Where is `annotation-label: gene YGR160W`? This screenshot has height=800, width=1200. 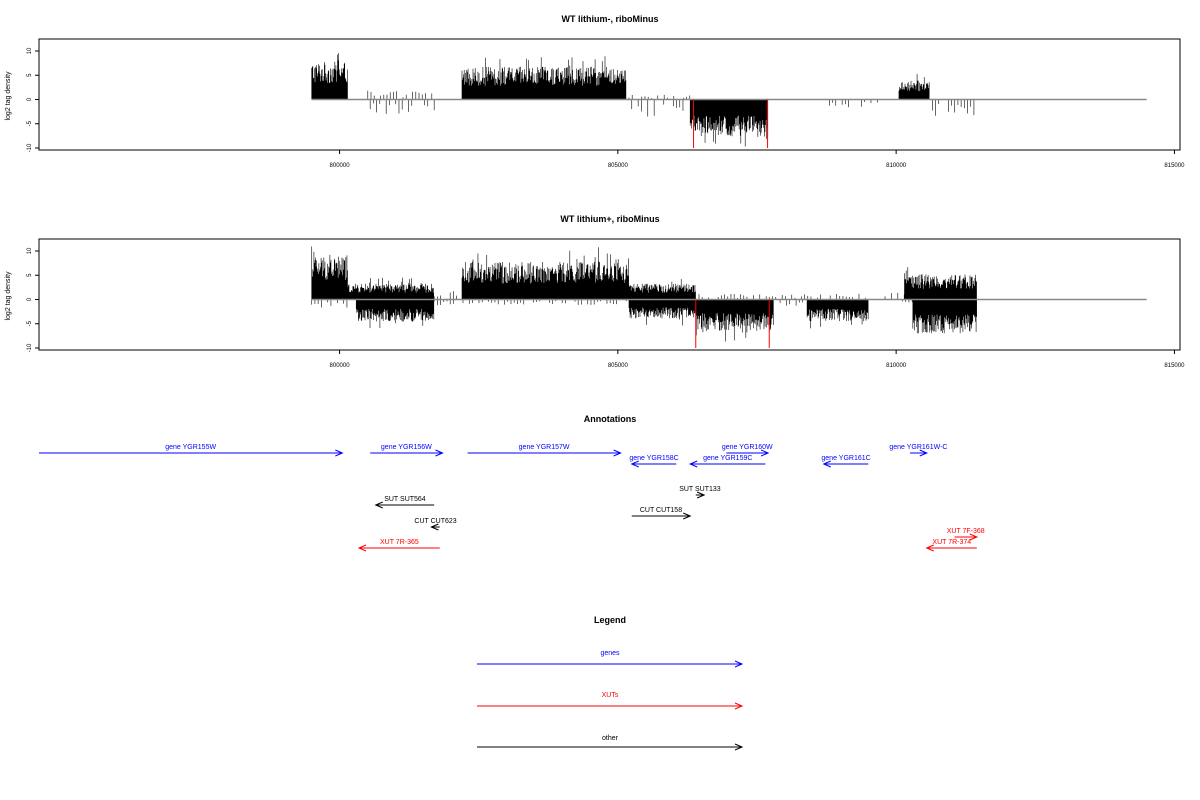 annotation-label: gene YGR160W is located at coordinates (747, 447).